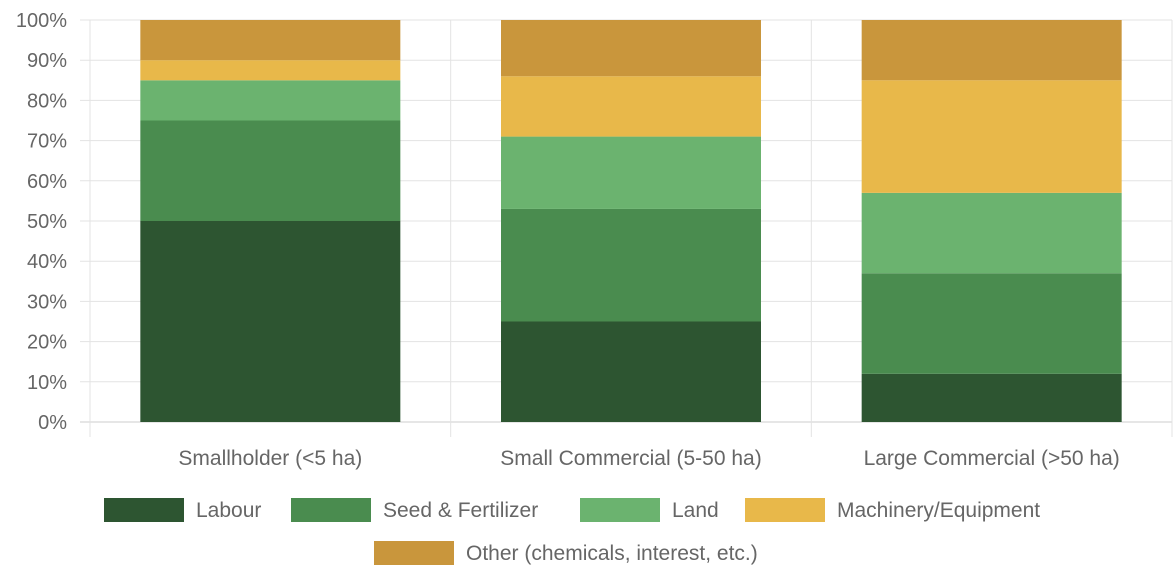 This screenshot has height=586, width=1173. Describe the element at coordinates (47, 343) in the screenshot. I see `y-tick-label: 20%` at that location.